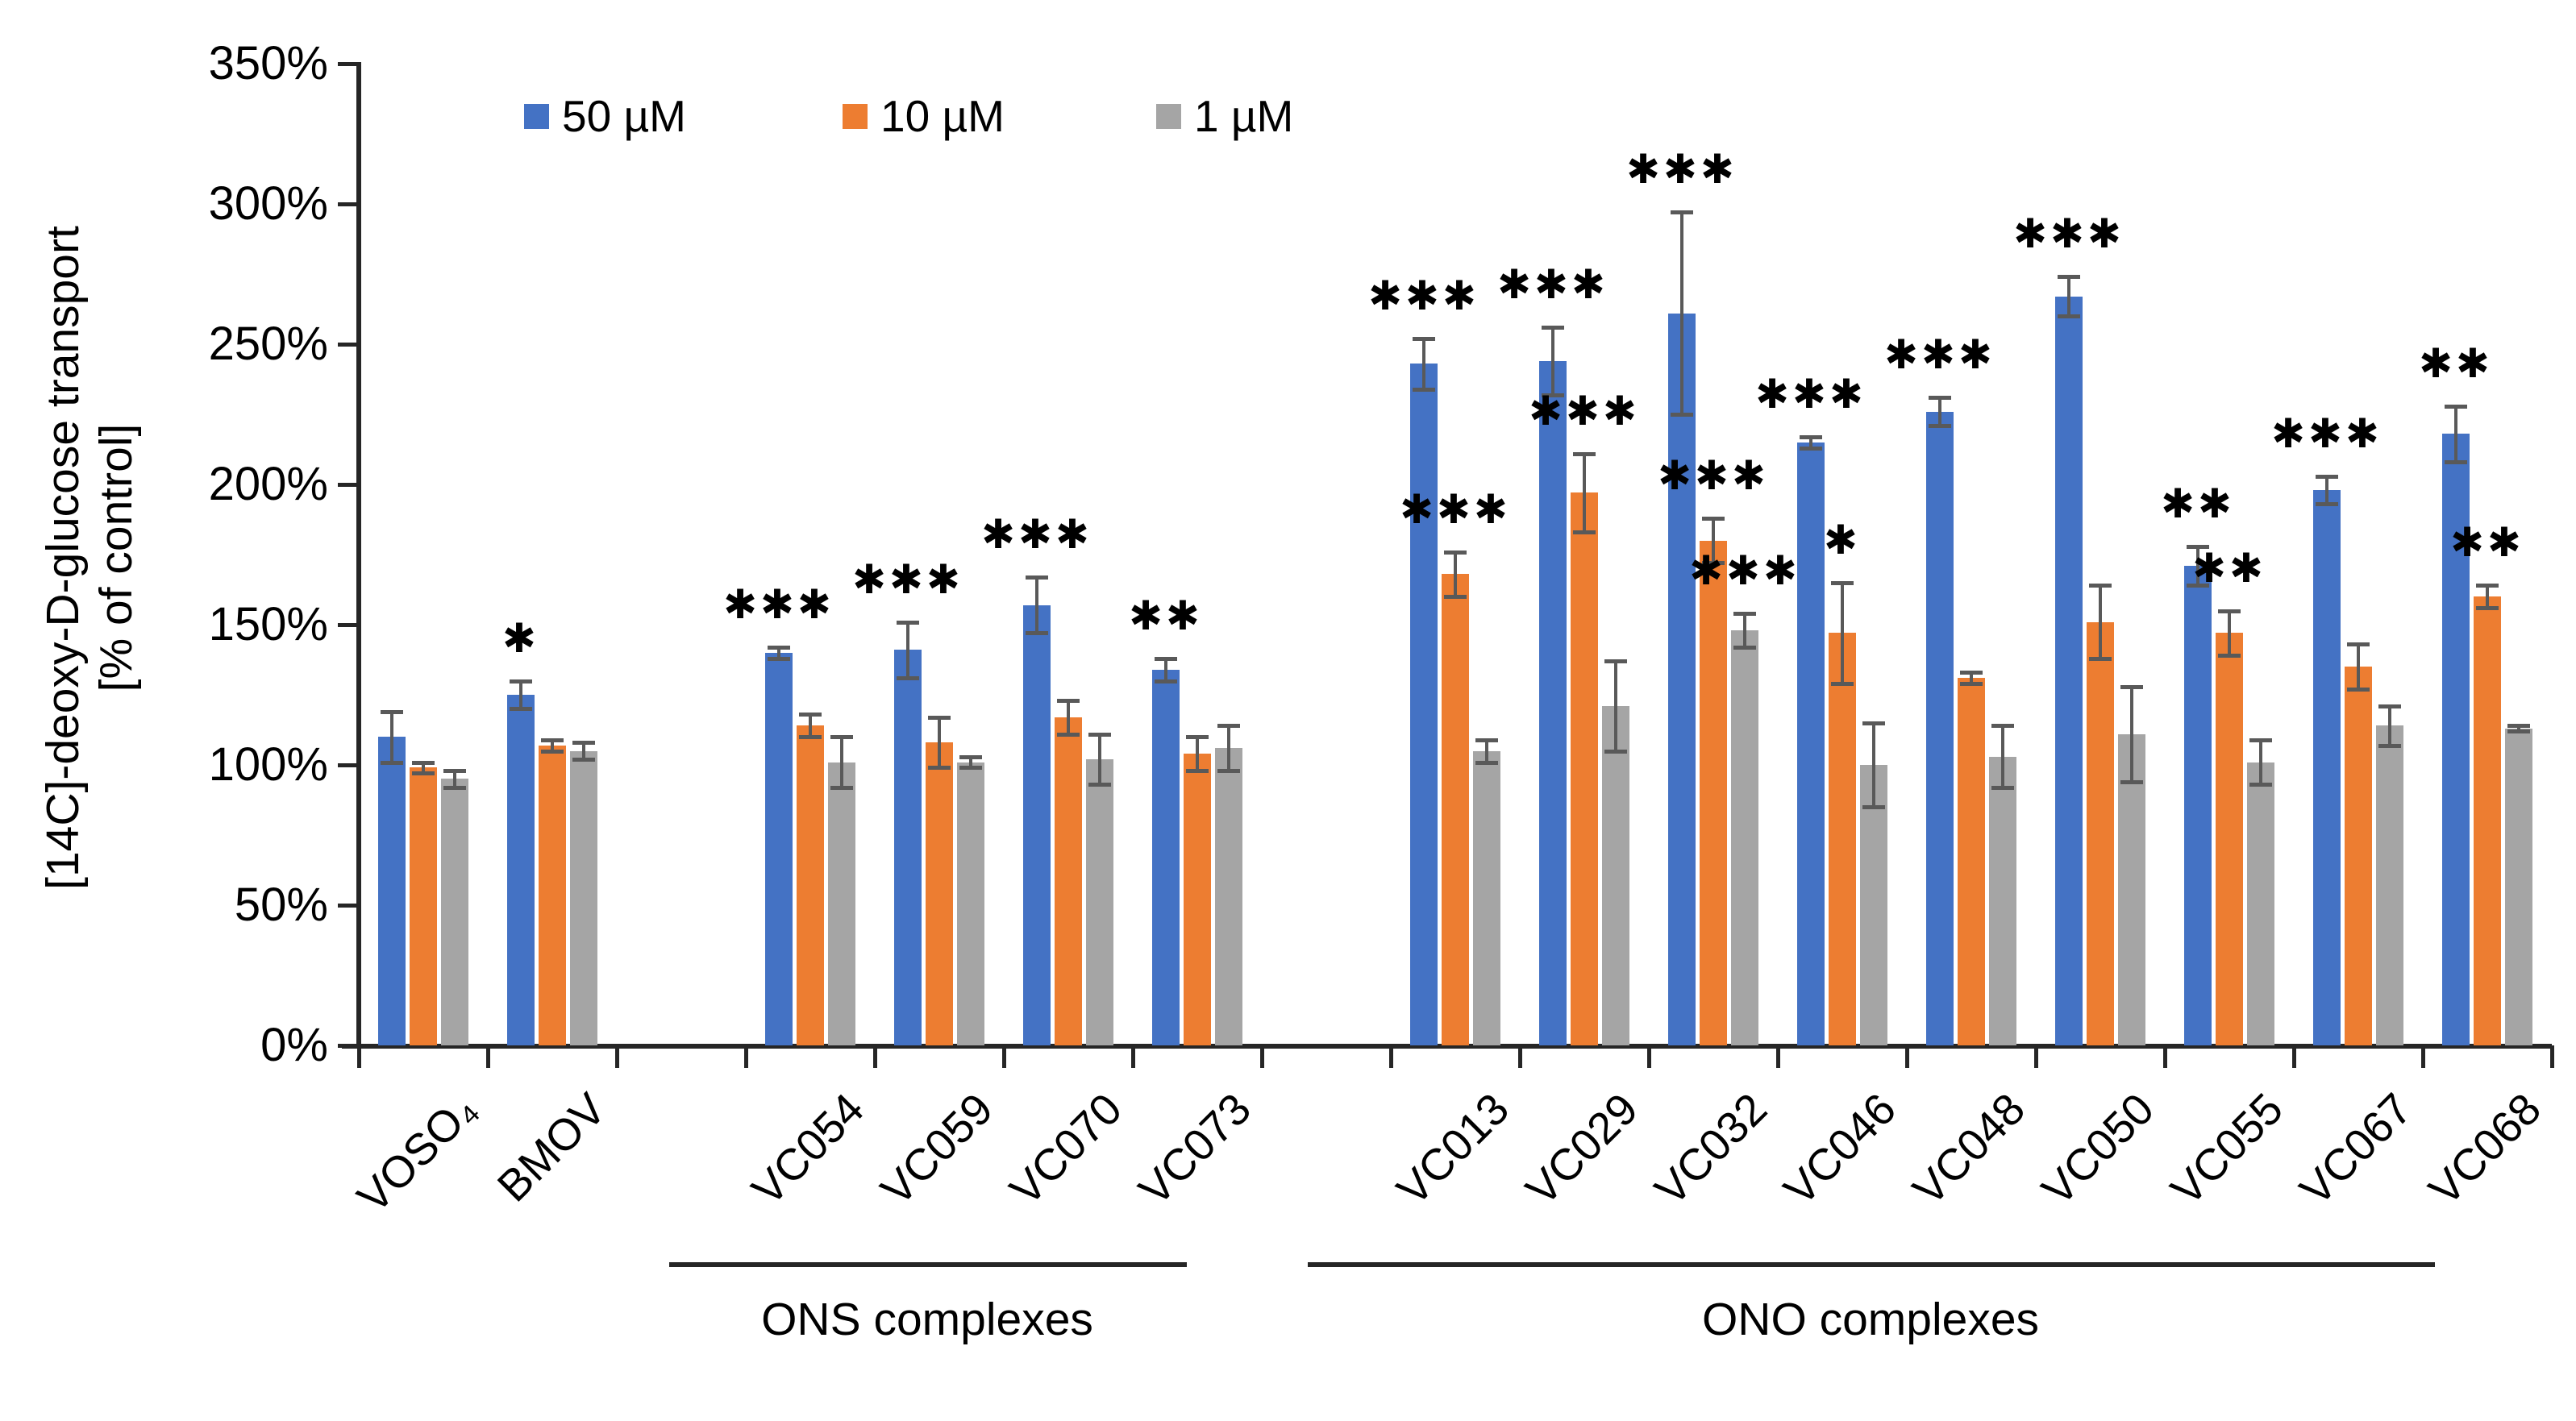  What do you see at coordinates (1811, 743) in the screenshot?
I see `bar-VC046-50µM` at bounding box center [1811, 743].